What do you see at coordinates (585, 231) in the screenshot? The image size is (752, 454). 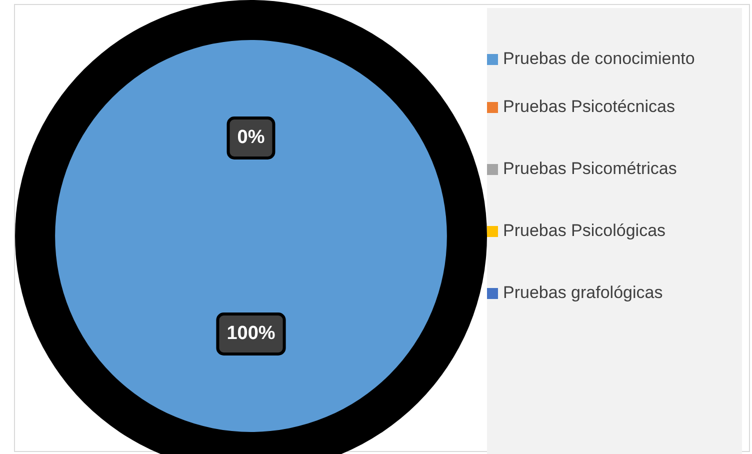 I see `legend-label: Pruebas Psicológicas` at bounding box center [585, 231].